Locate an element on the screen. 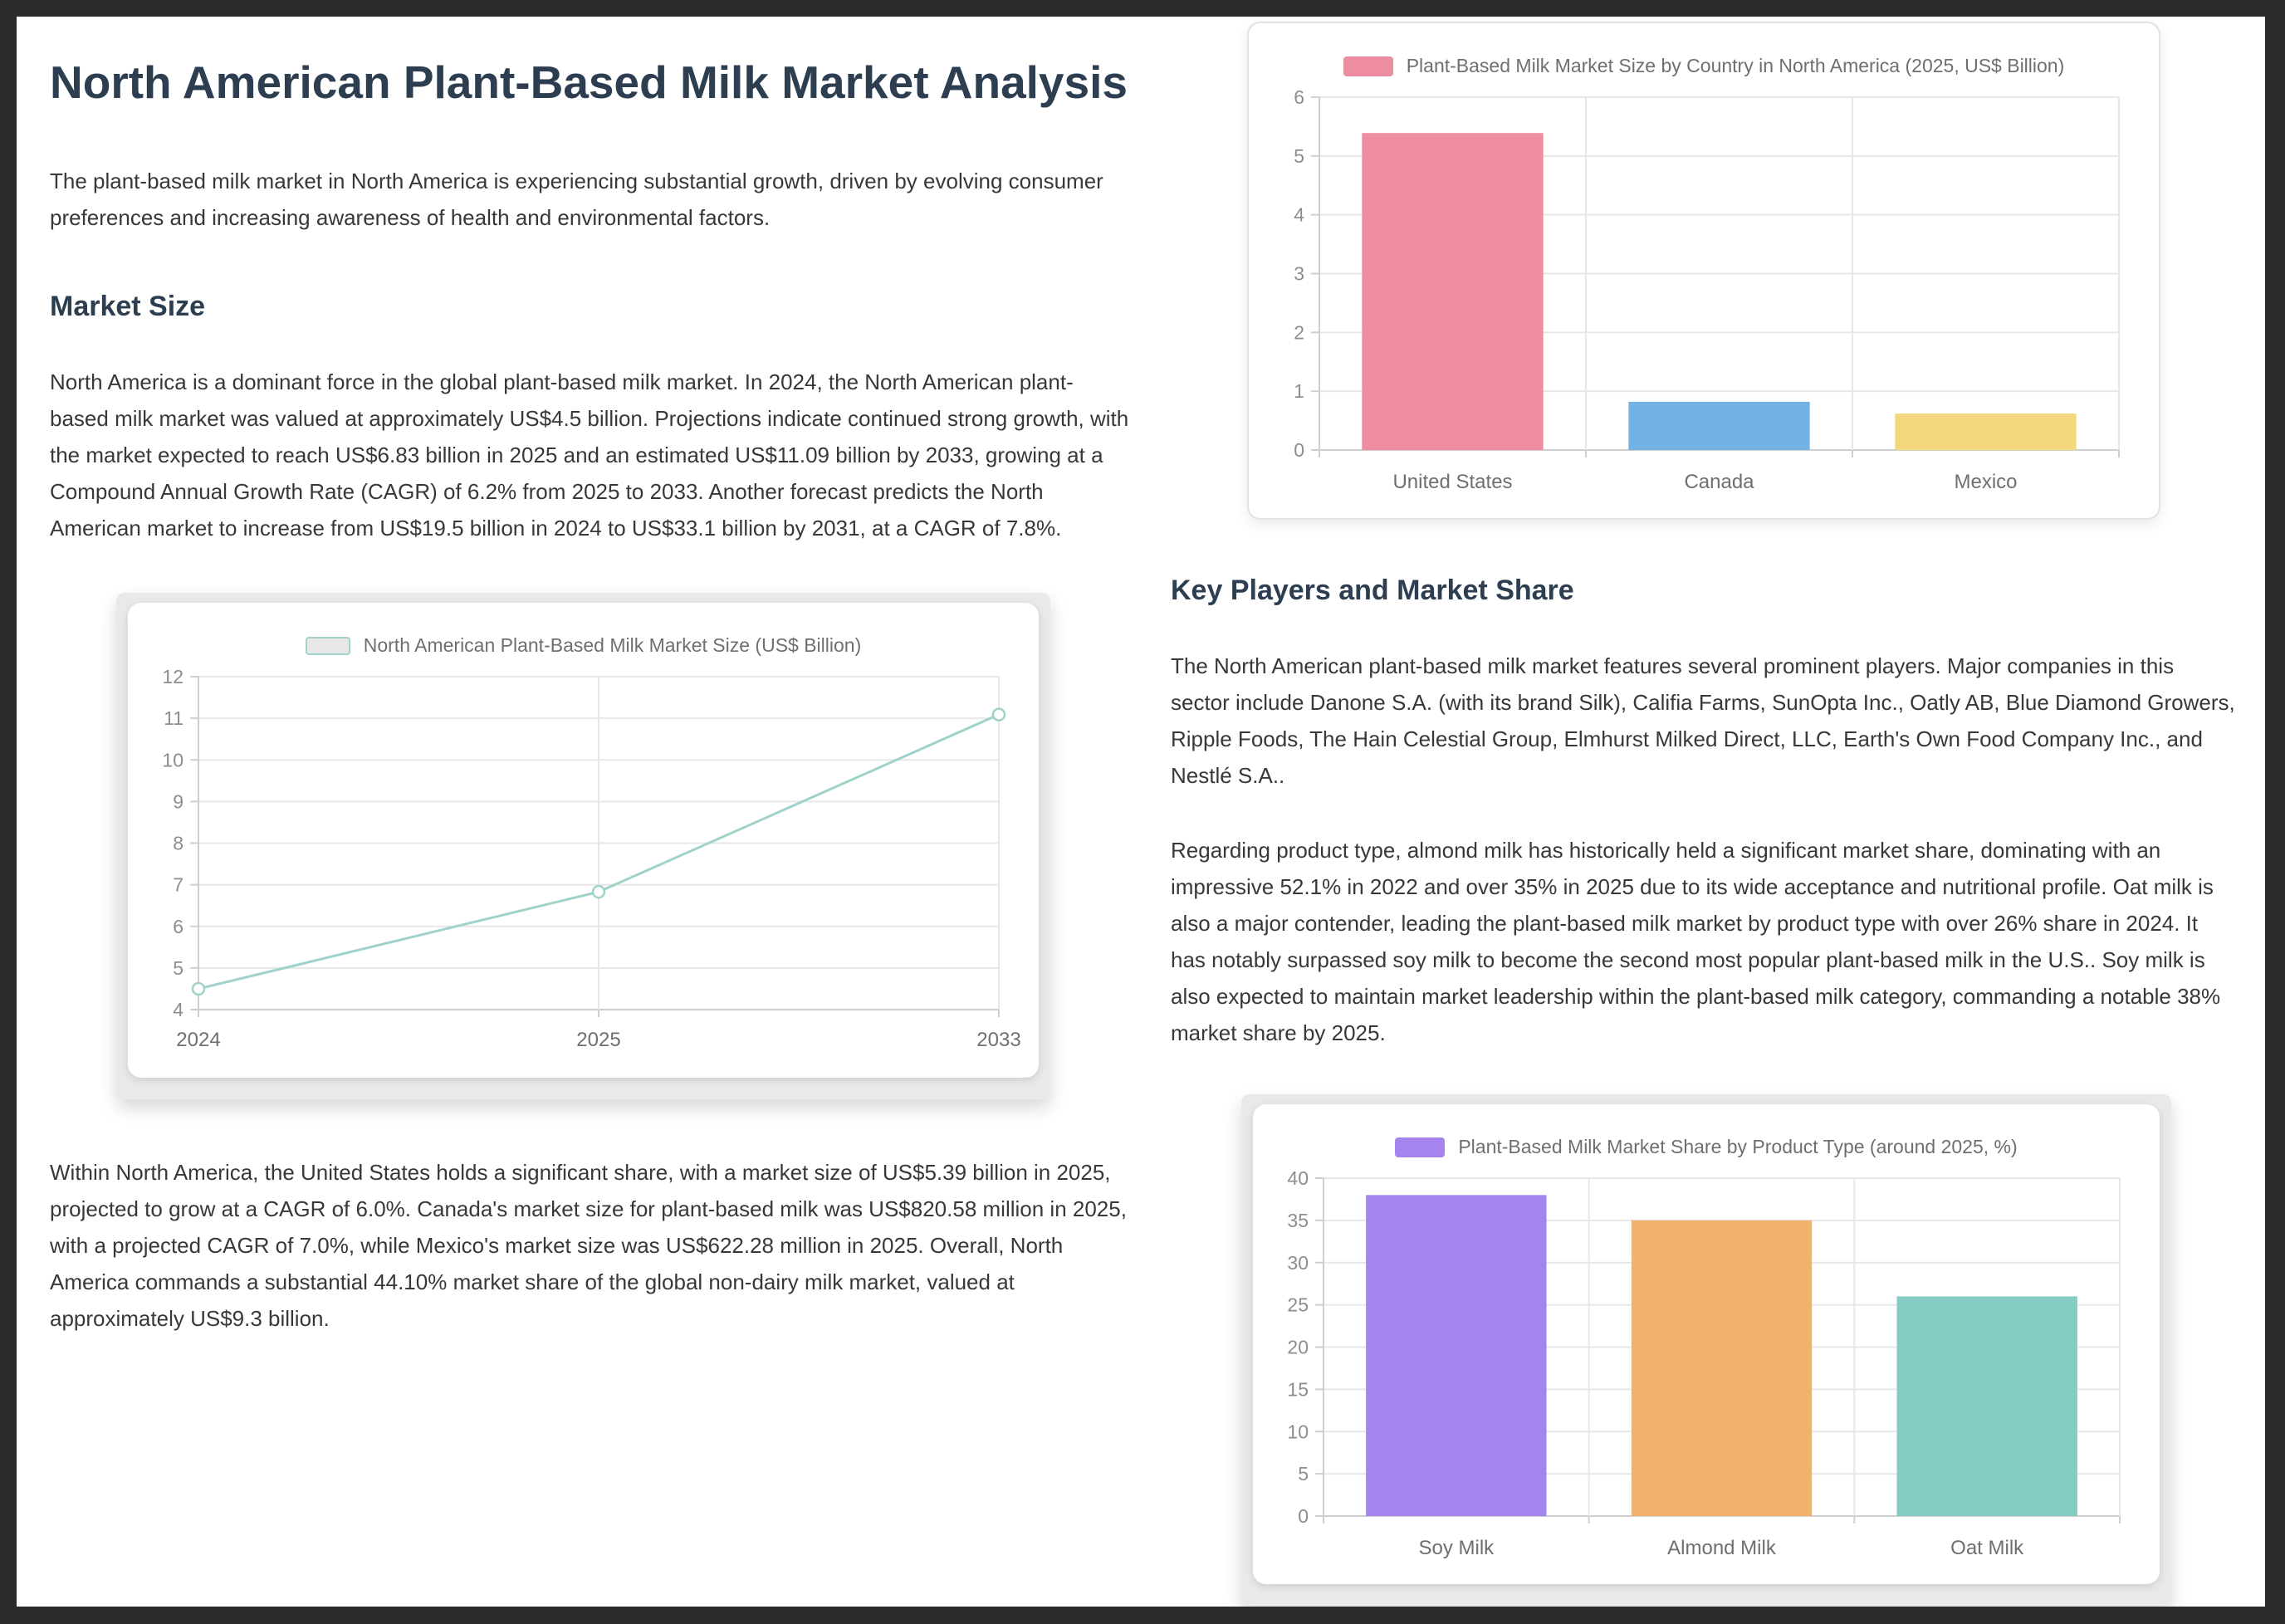 This screenshot has height=1624, width=2285. y-axis-tick-label: 2 is located at coordinates (1299, 332).